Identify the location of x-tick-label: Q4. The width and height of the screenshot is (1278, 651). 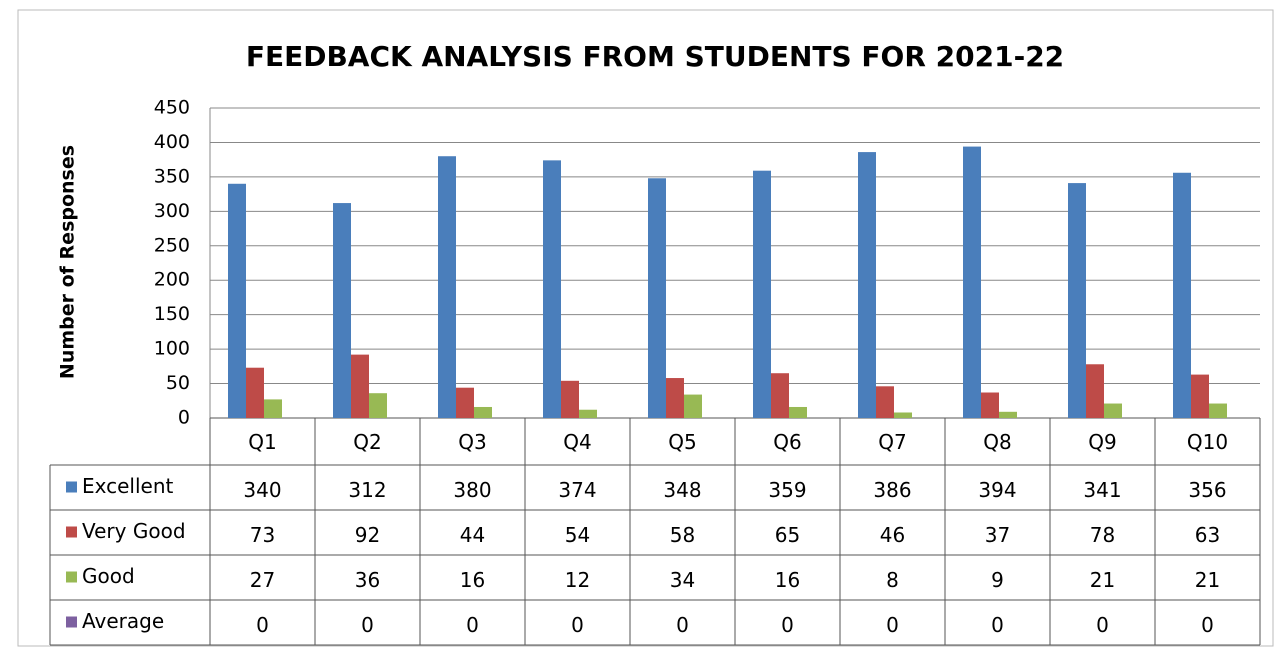
(577, 442).